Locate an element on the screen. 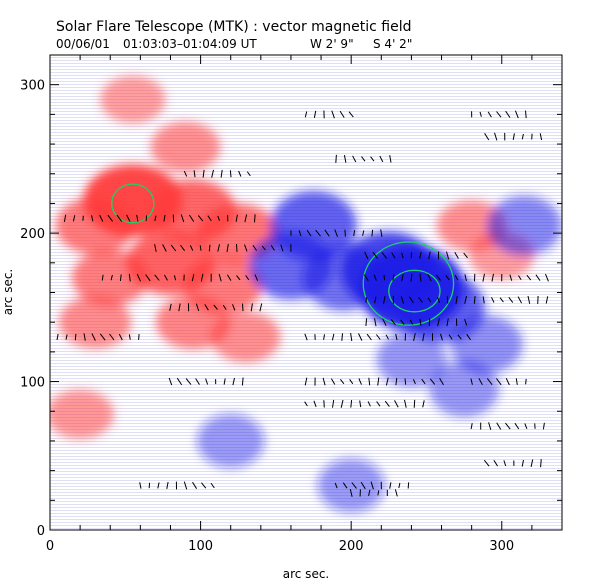 Image resolution: width=612 pixels, height=585 pixels. y-tick-label-0: 0 is located at coordinates (41, 531).